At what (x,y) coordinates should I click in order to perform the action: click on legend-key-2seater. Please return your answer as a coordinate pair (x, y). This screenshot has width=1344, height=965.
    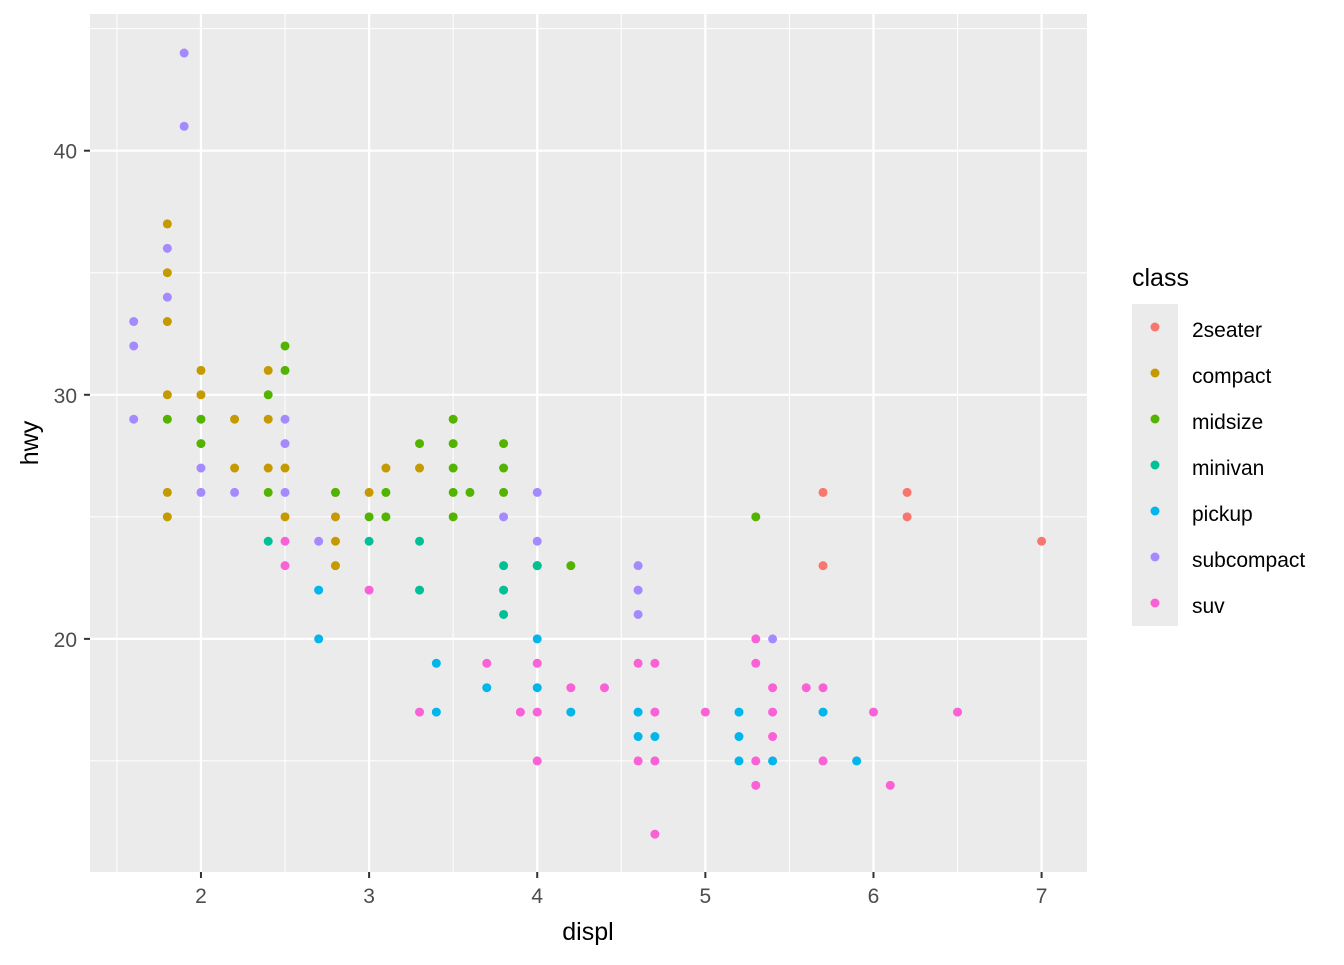
    Looking at the image, I should click on (1155, 327).